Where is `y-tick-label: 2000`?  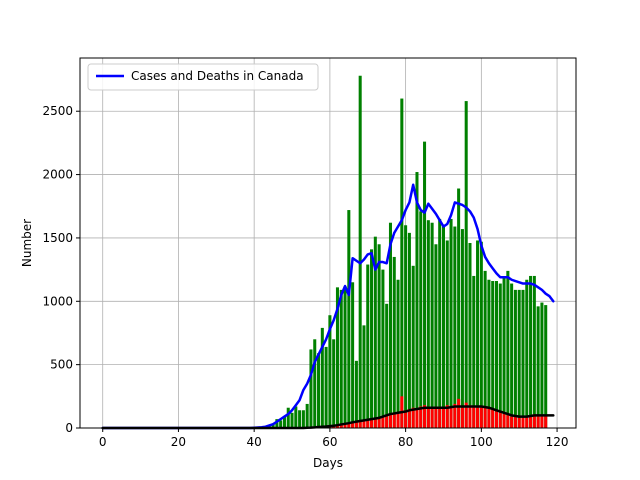 y-tick-label: 2000 is located at coordinates (57, 175).